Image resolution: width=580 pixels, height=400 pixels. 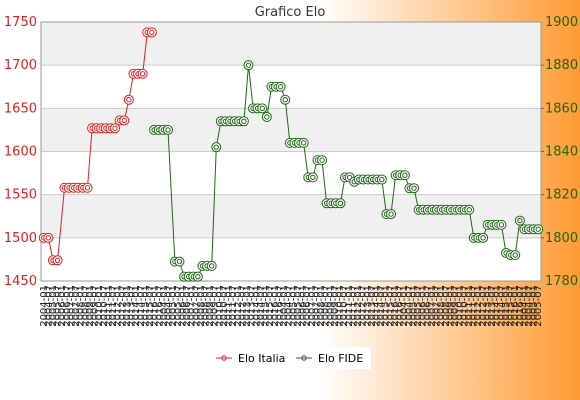 I want to click on y-left-tick-label: 1550, so click(x=20, y=195).